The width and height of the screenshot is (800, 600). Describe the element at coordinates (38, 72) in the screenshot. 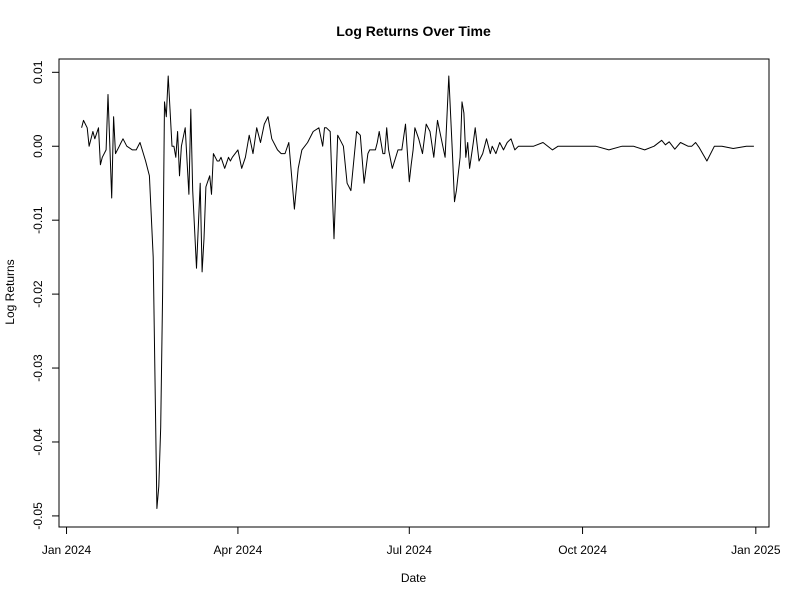

I see `y-tick-label: 0.01` at that location.